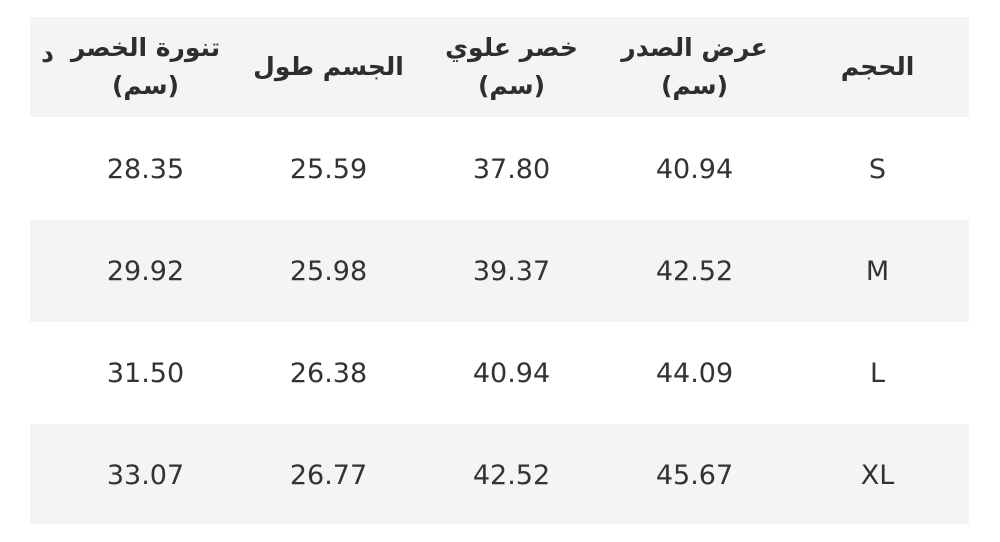 The height and width of the screenshot is (542, 1000). What do you see at coordinates (145, 373) in the screenshot?
I see `table-cell: 31.50` at bounding box center [145, 373].